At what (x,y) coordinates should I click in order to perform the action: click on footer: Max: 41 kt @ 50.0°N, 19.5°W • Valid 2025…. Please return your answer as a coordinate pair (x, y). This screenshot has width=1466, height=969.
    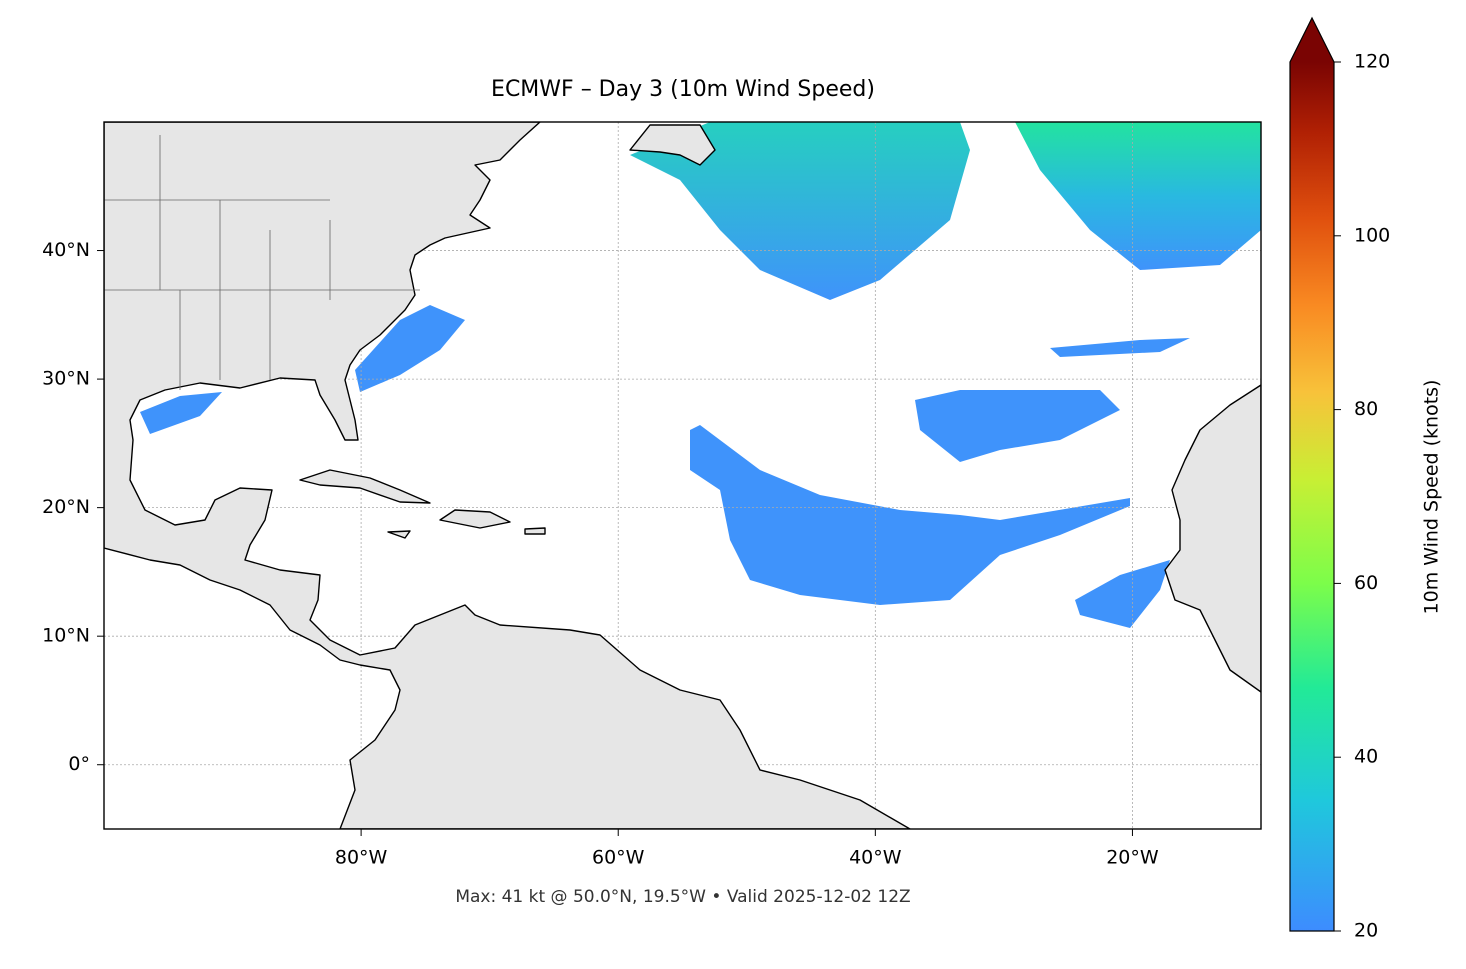
    Looking at the image, I should click on (682, 897).